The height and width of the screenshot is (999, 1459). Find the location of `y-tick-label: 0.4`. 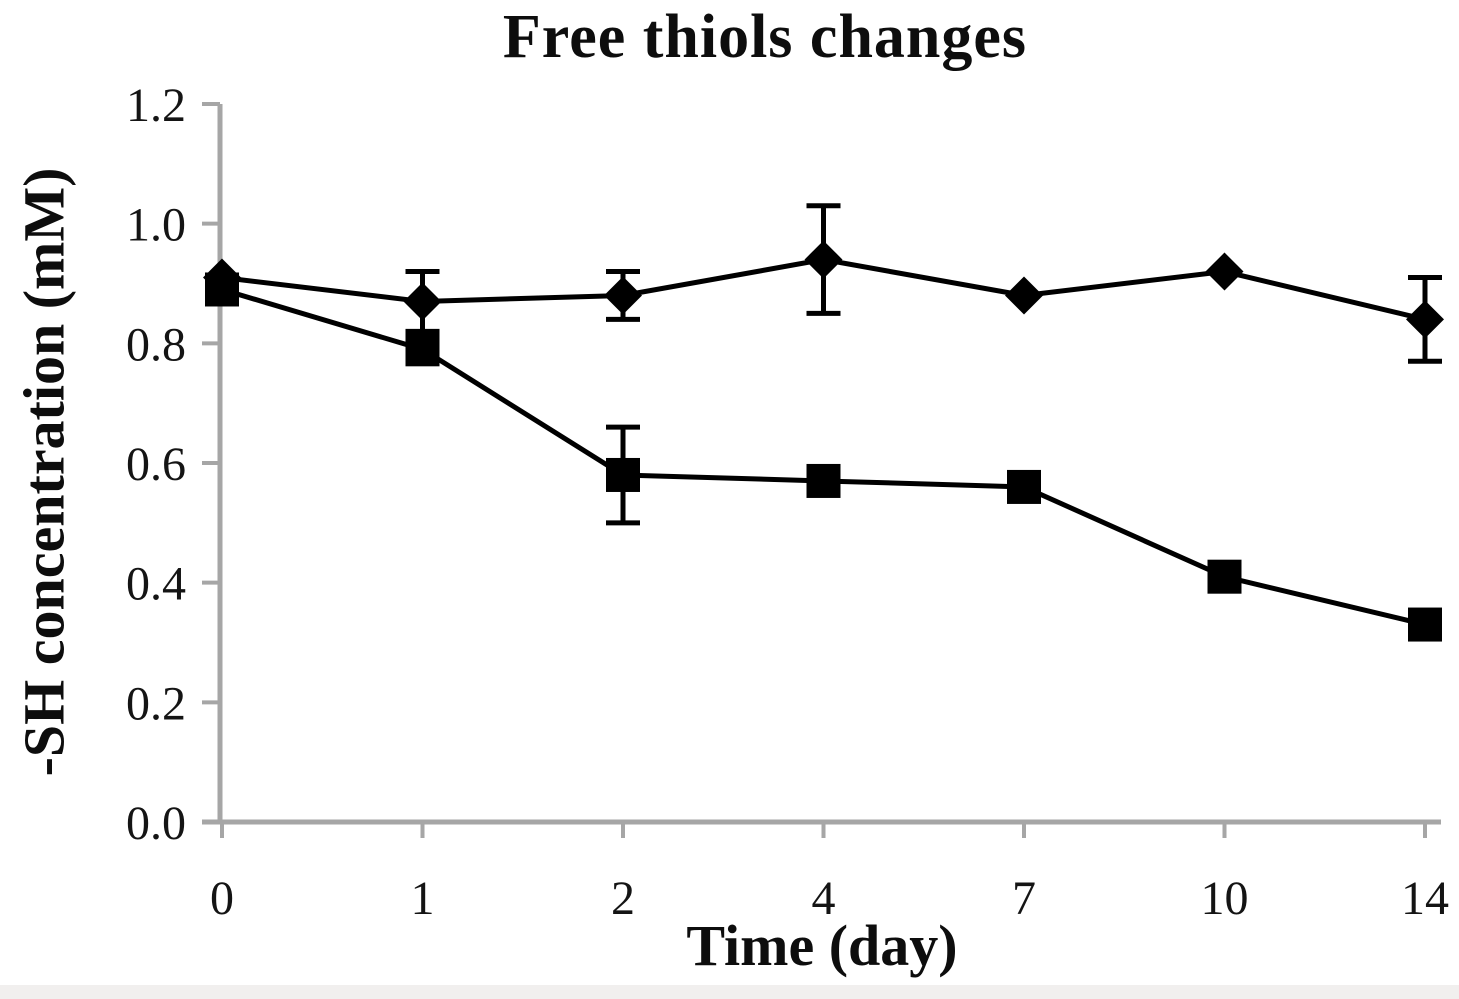

y-tick-label: 0.4 is located at coordinates (156, 584).